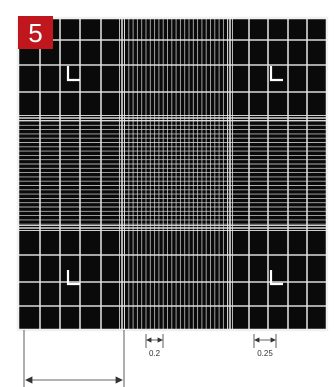 The height and width of the screenshot is (387, 334). Describe the element at coordinates (74, 358) in the screenshot. I see `large-square-dimension` at that location.